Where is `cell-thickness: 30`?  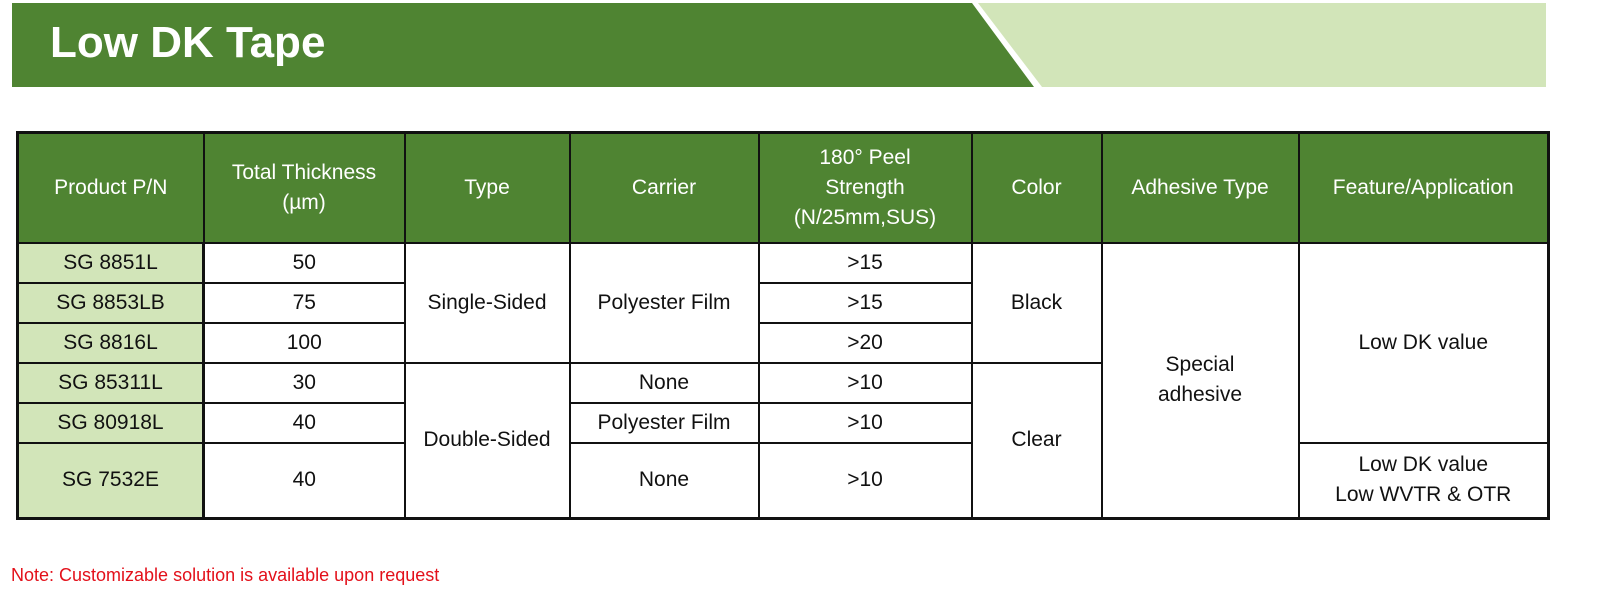 cell-thickness: 30 is located at coordinates (304, 383).